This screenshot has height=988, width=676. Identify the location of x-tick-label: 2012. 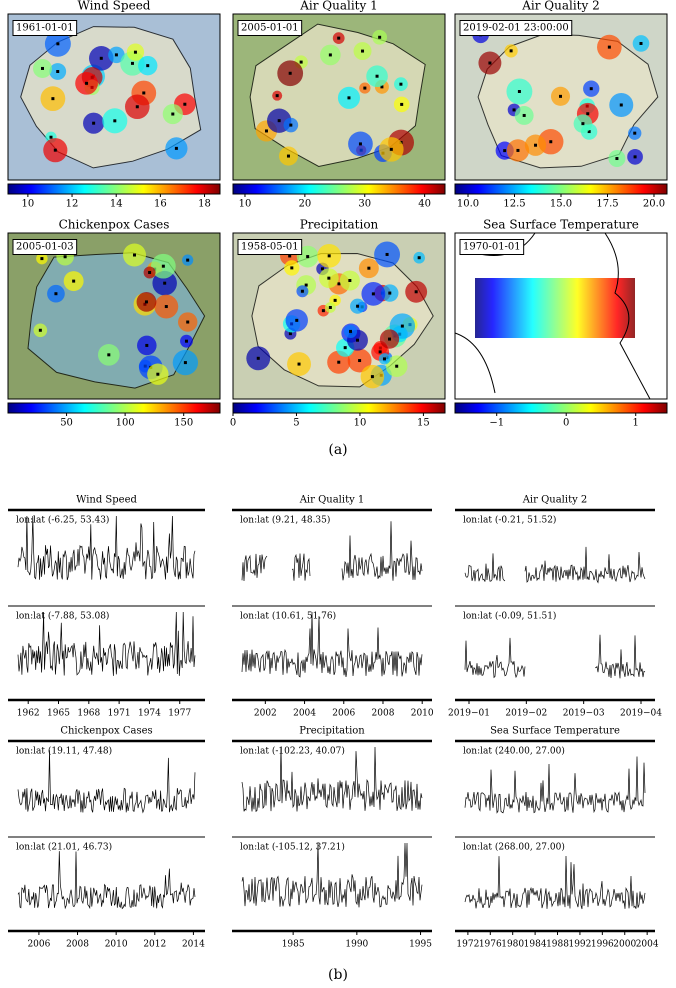
(154, 945).